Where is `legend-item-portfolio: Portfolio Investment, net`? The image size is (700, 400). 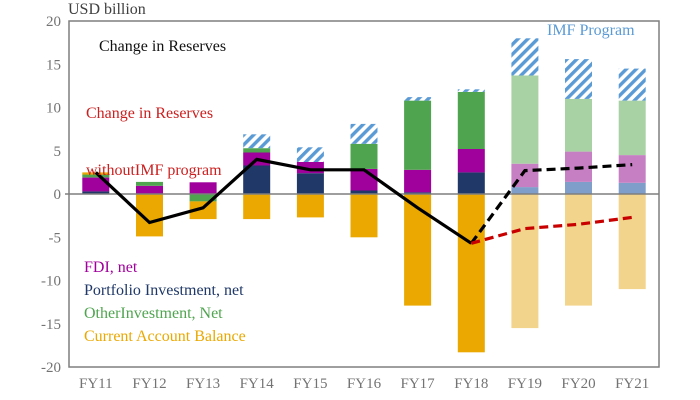 legend-item-portfolio: Portfolio Investment, net is located at coordinates (164, 290).